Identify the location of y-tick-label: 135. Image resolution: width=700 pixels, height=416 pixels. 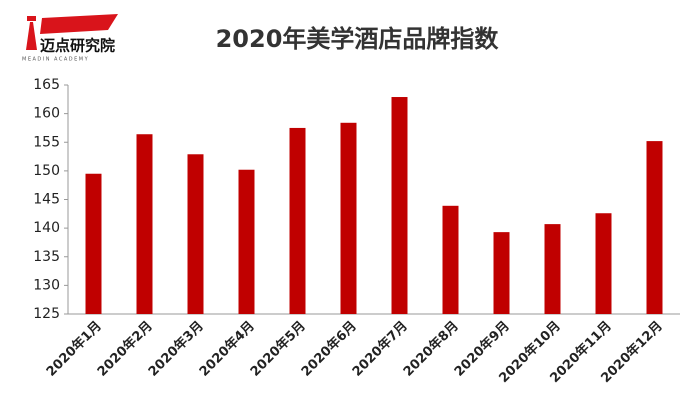
(46, 257).